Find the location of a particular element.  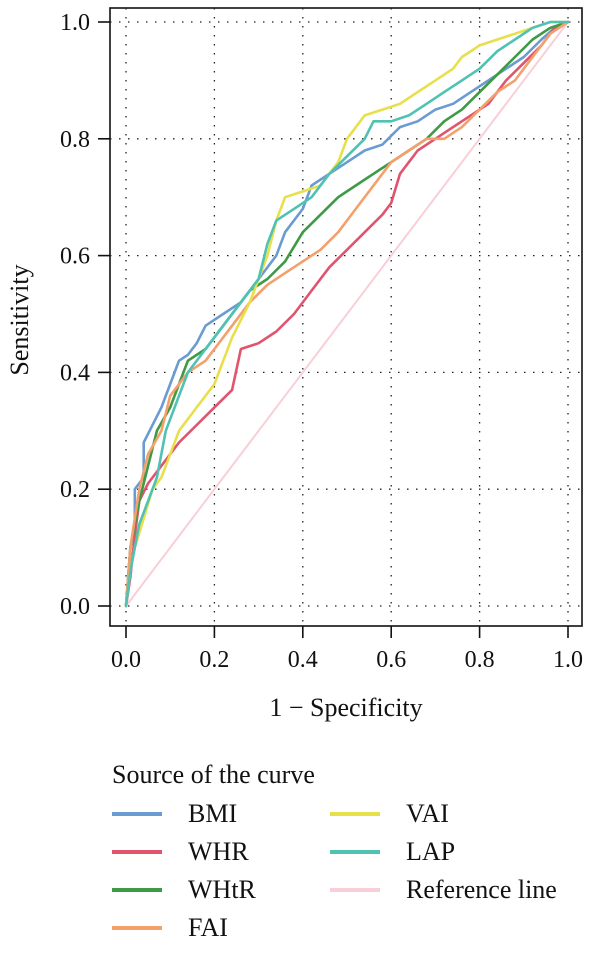

legend-label: WHtR is located at coordinates (222, 889).